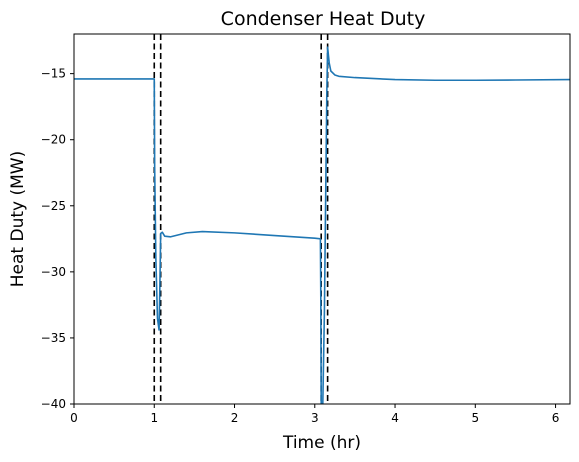  Describe the element at coordinates (53, 206) in the screenshot. I see `y-tick-label: −25` at that location.